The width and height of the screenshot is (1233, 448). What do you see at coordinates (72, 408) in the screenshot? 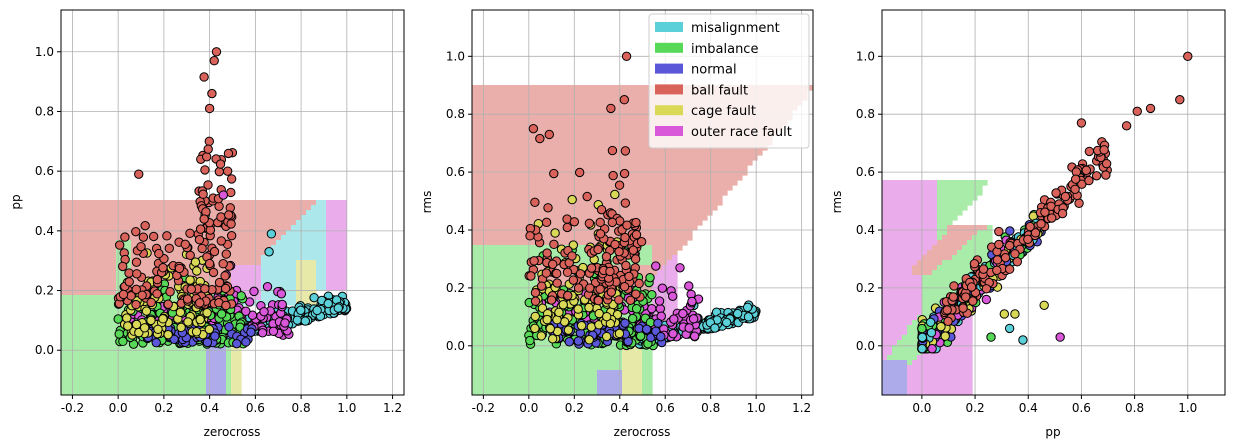
I see `x-tick-label: -0.2` at bounding box center [72, 408].